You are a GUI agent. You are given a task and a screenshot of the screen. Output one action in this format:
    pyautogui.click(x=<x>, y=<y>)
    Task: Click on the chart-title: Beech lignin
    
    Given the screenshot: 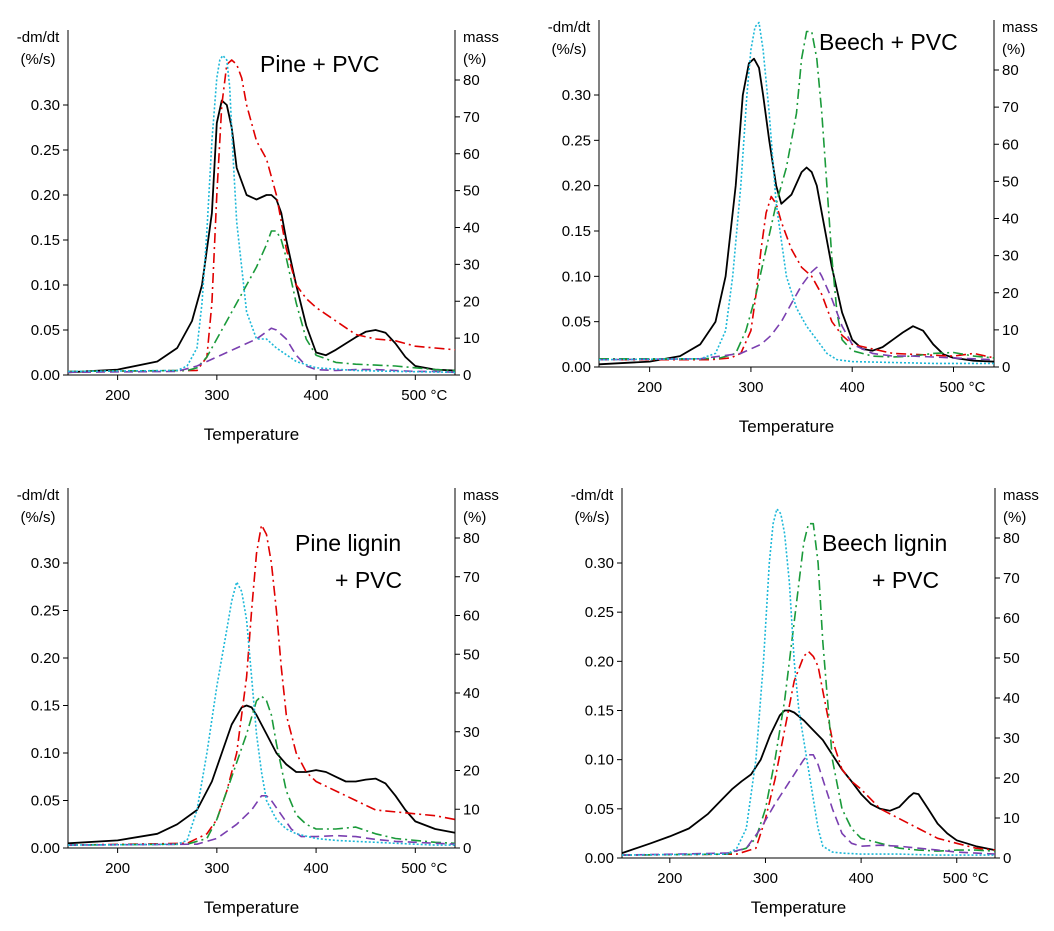 What is the action you would take?
    pyautogui.click(x=884, y=543)
    